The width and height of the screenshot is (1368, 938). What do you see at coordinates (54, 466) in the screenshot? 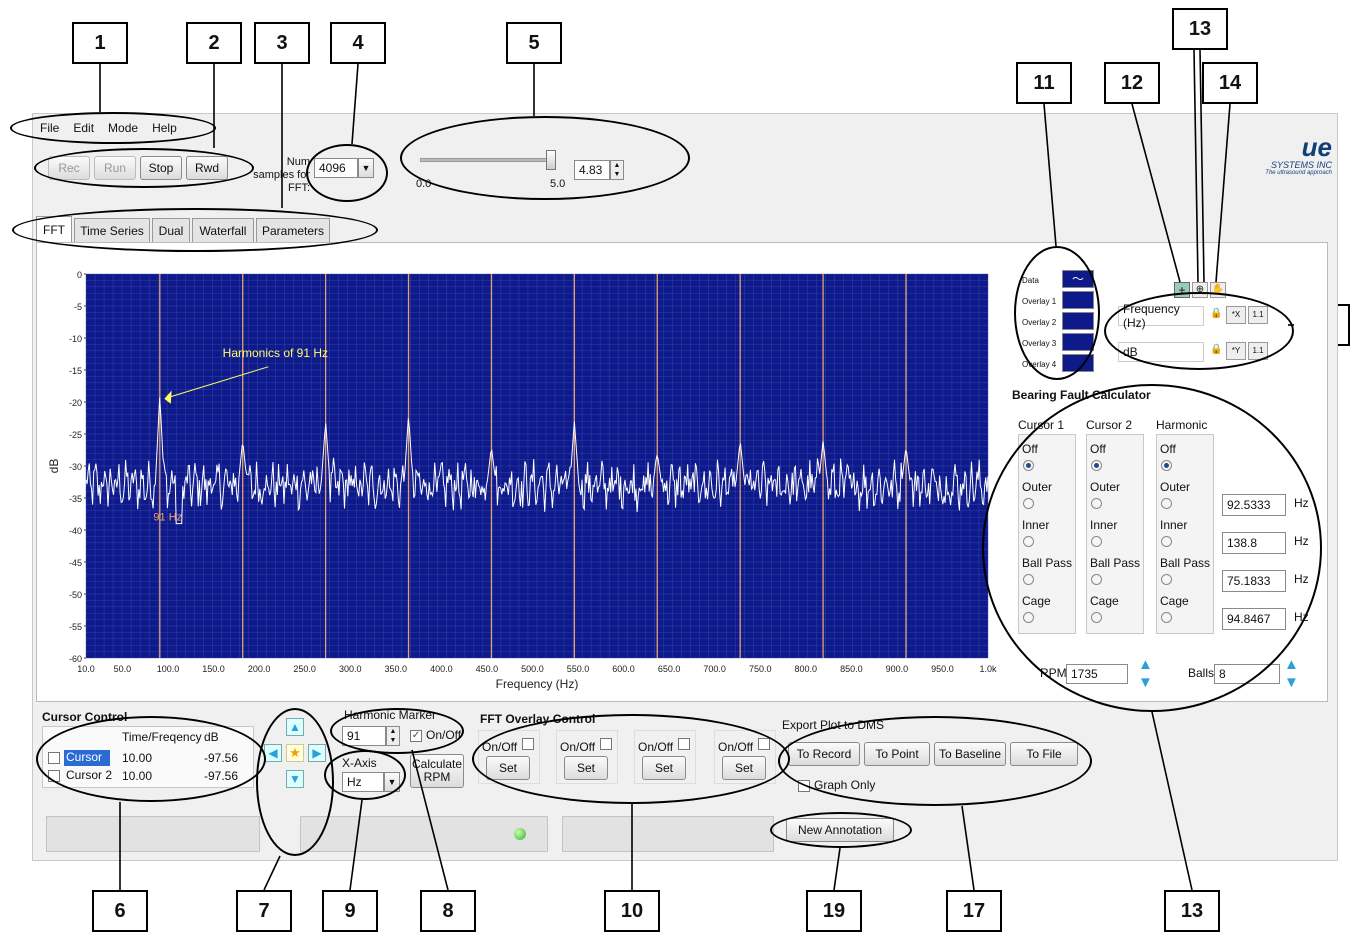
I see `y-axis-label: dB` at bounding box center [54, 466].